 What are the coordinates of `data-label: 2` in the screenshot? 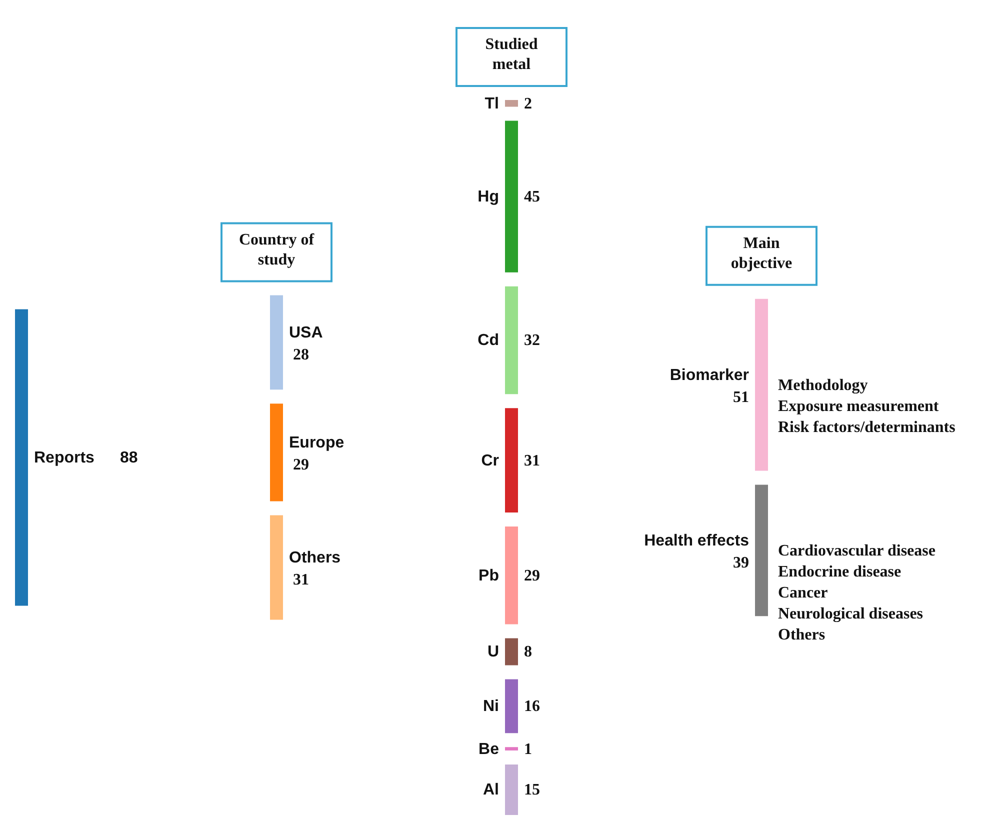 It's located at (528, 103).